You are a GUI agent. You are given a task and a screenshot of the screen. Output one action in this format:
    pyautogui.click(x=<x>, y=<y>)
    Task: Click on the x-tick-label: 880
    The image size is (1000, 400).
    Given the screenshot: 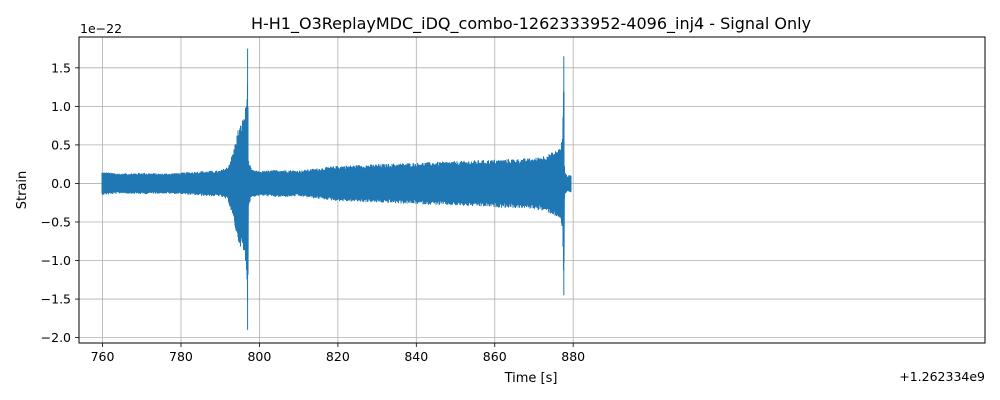 What is the action you would take?
    pyautogui.click(x=573, y=356)
    